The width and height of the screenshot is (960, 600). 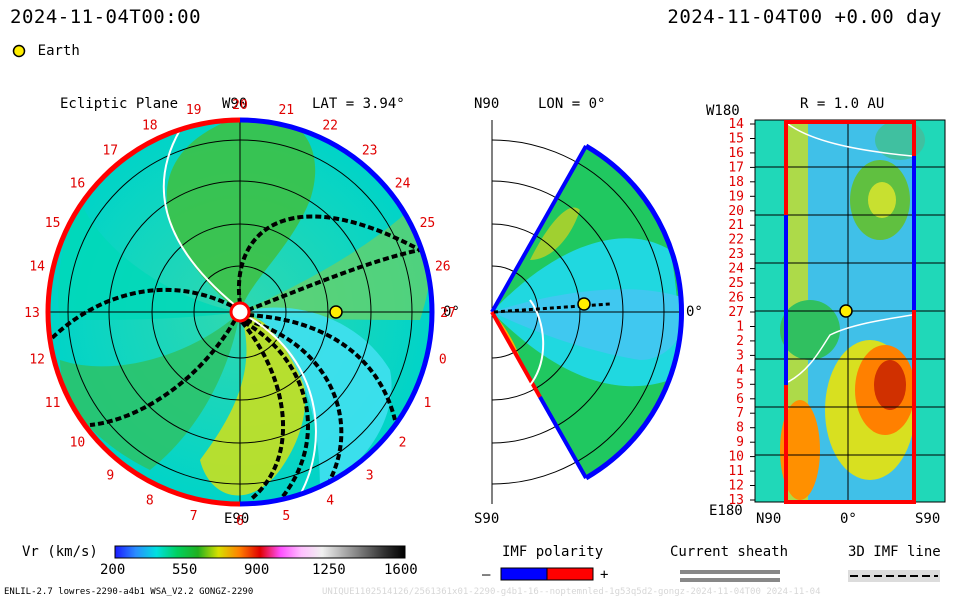 What do you see at coordinates (736, 312) in the screenshot?
I see `radial-y-label: 27` at bounding box center [736, 312].